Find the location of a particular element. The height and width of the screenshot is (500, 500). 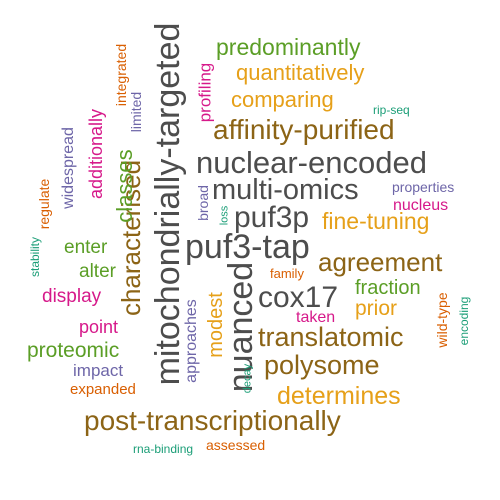

word-broad: broad is located at coordinates (203, 203).